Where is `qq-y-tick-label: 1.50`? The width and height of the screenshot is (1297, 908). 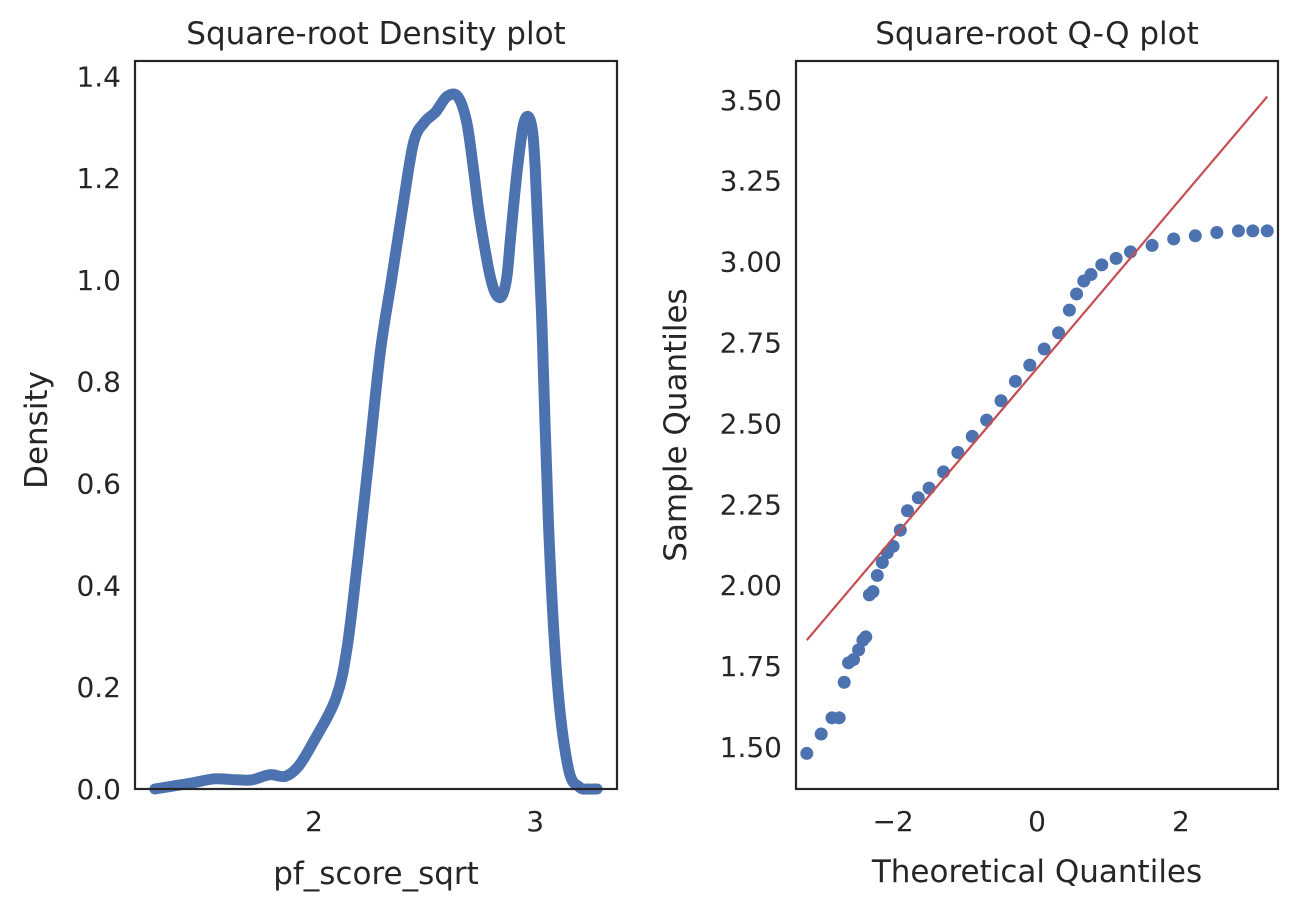 qq-y-tick-label: 1.50 is located at coordinates (751, 747).